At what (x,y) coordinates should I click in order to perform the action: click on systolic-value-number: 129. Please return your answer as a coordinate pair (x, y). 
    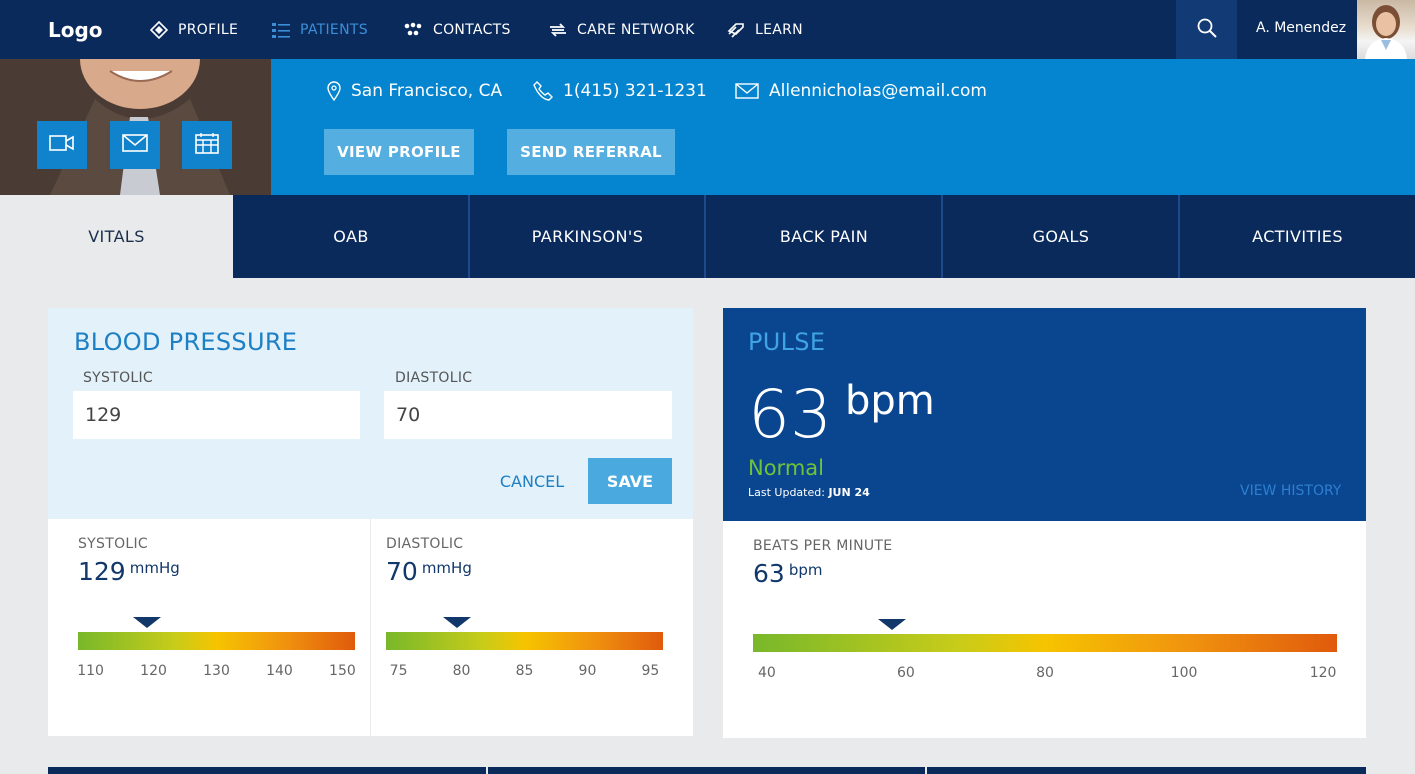
    Looking at the image, I should click on (102, 571).